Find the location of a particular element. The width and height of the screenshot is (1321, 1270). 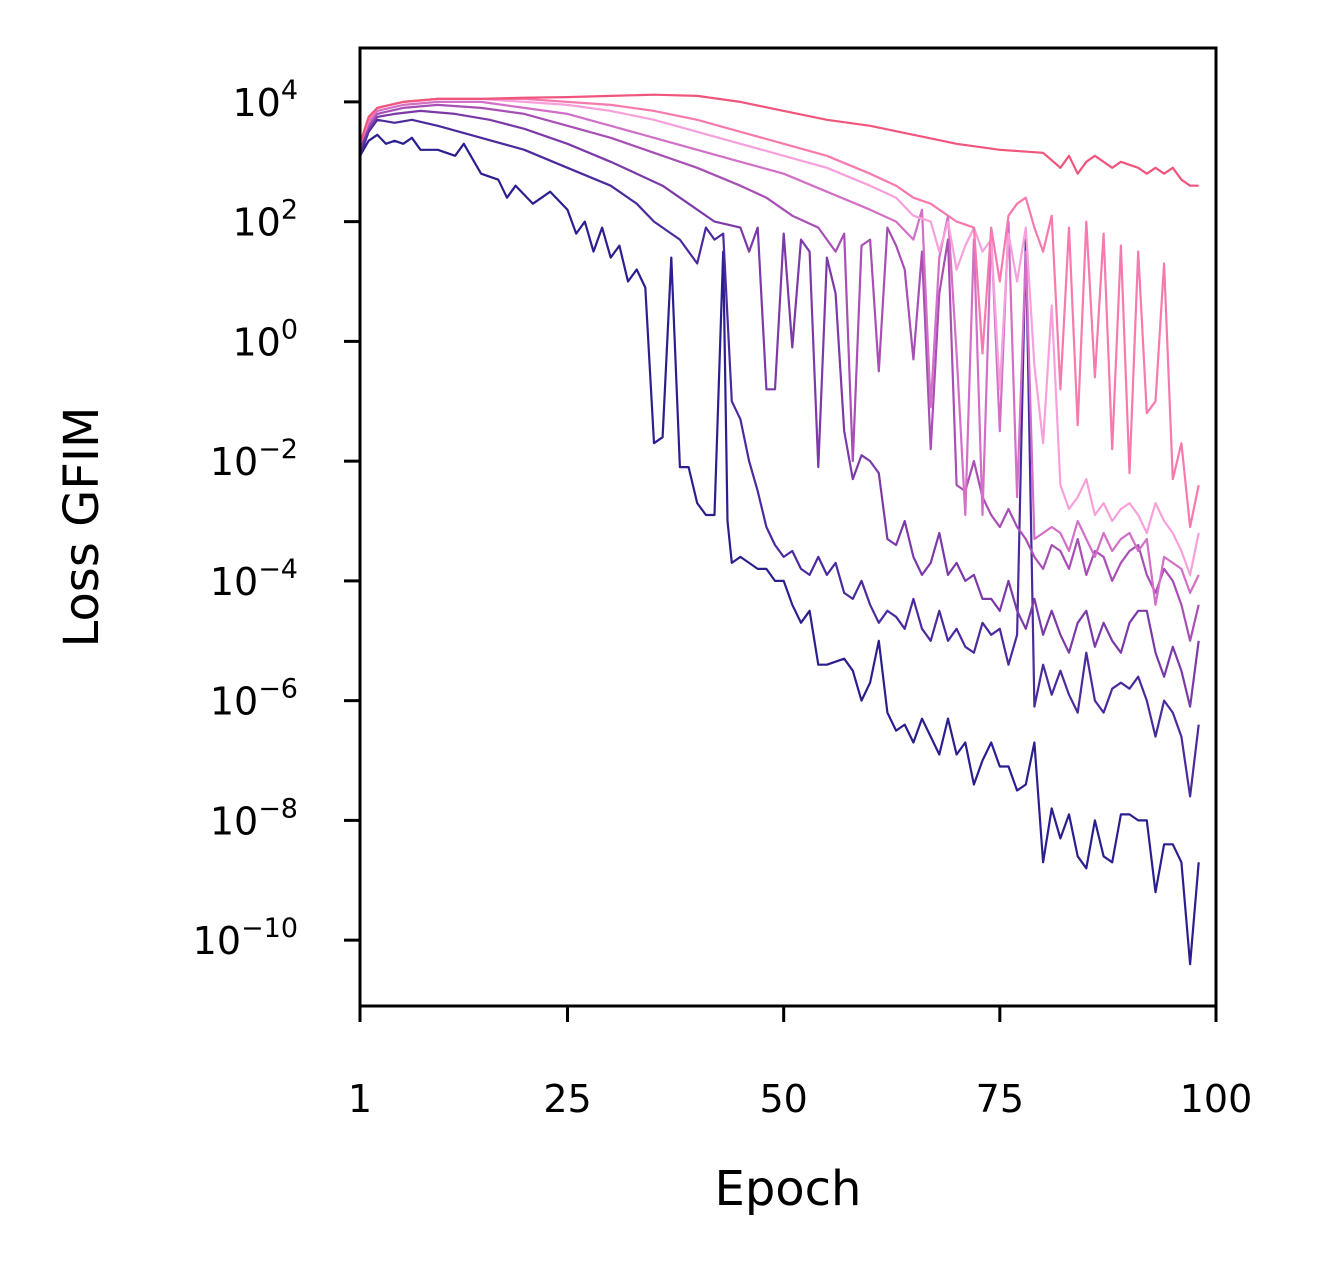

y-tick-label: 10⁻¹⁰ is located at coordinates (245, 938).